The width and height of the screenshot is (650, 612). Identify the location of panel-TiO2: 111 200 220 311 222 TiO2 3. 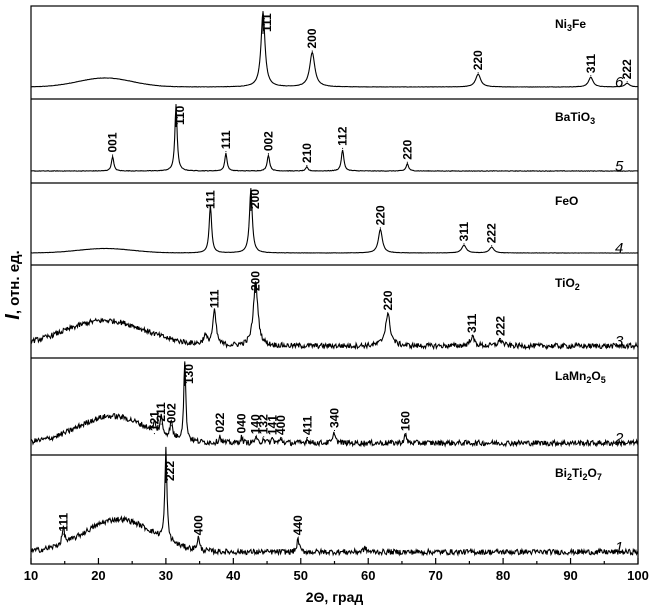
(334, 311).